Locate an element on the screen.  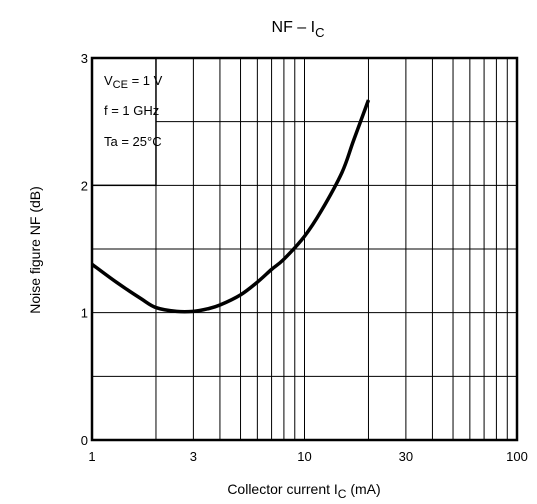
condition-temperature: Ta = 25°C is located at coordinates (133, 141).